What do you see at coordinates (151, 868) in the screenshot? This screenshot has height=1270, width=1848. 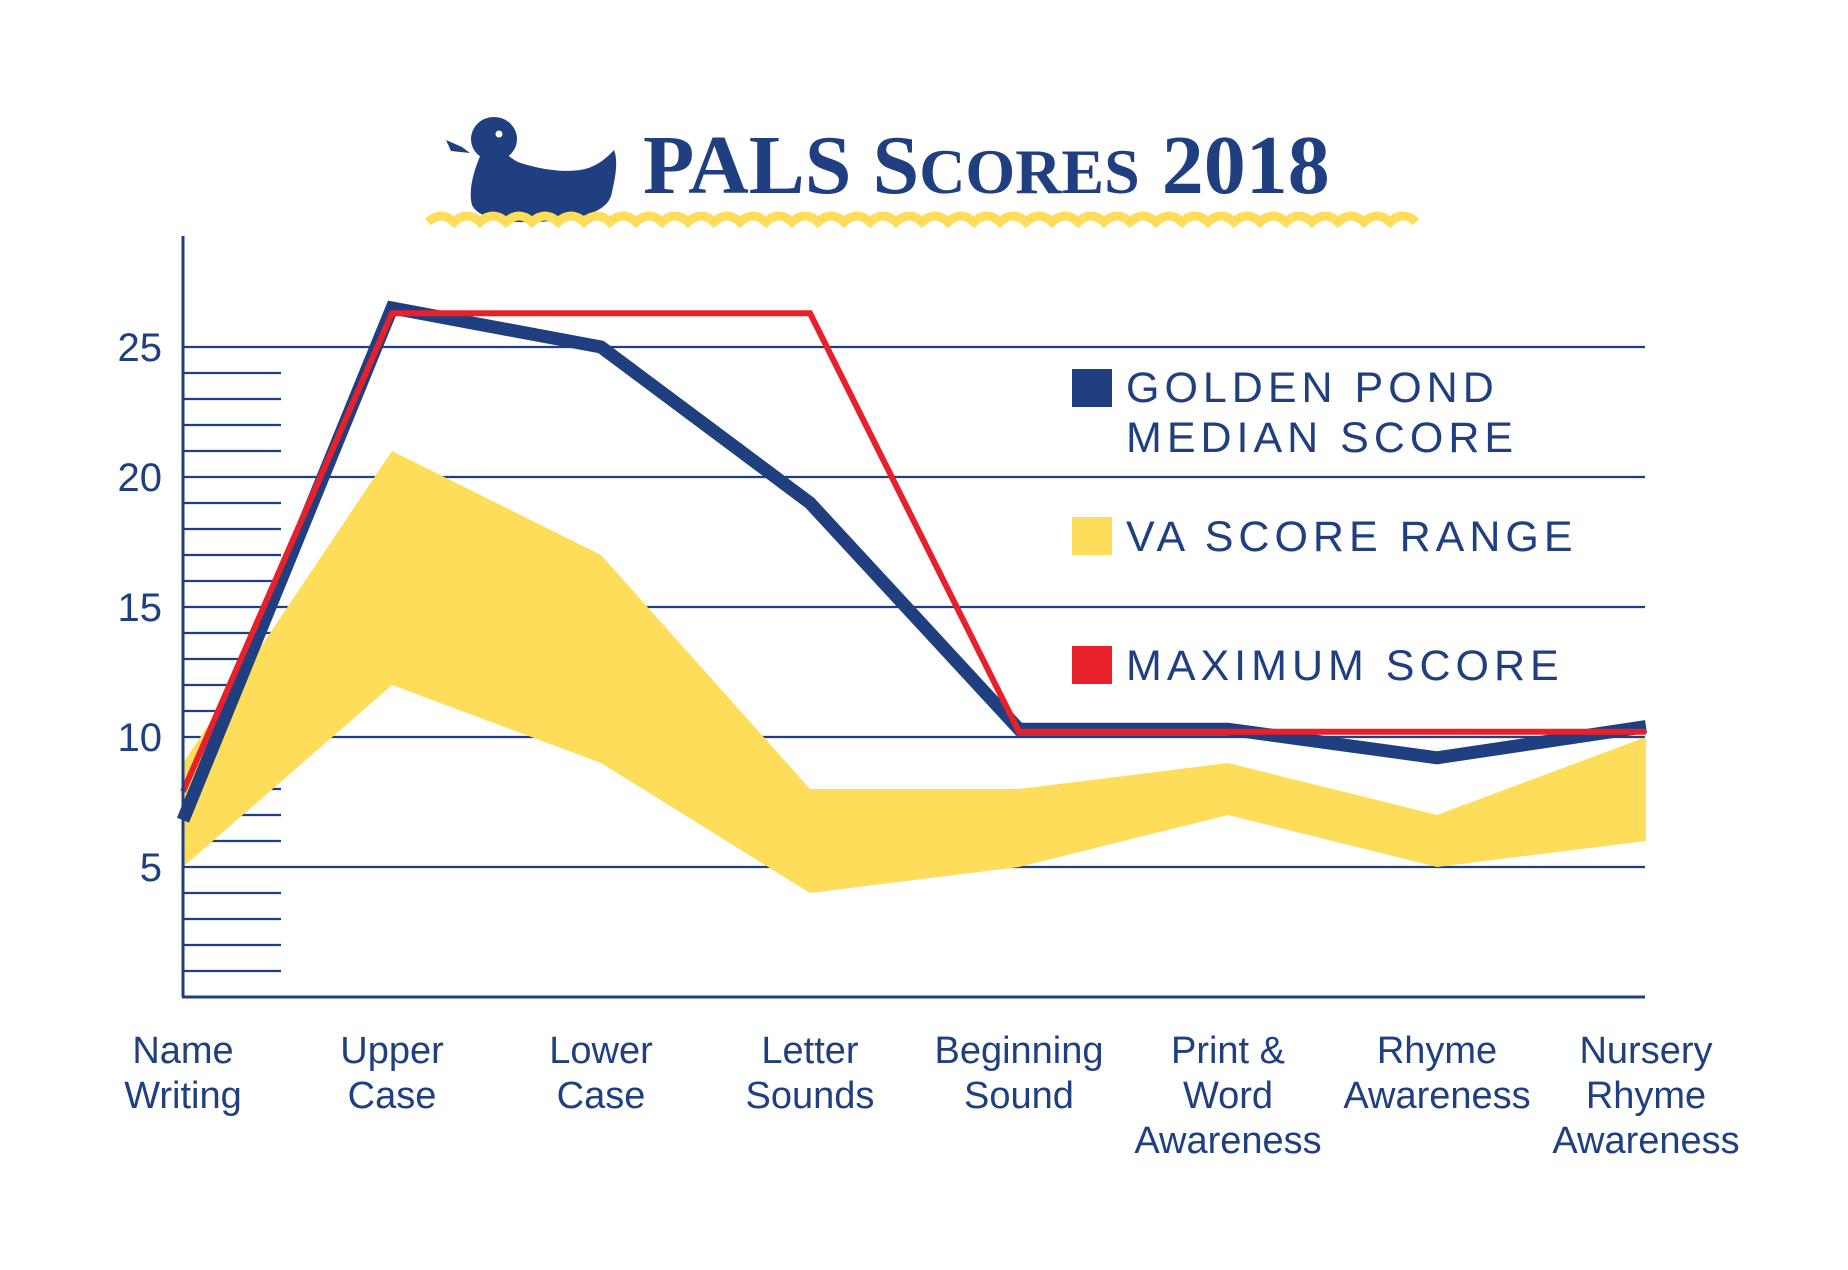 I see `y-tick-label: 5` at bounding box center [151, 868].